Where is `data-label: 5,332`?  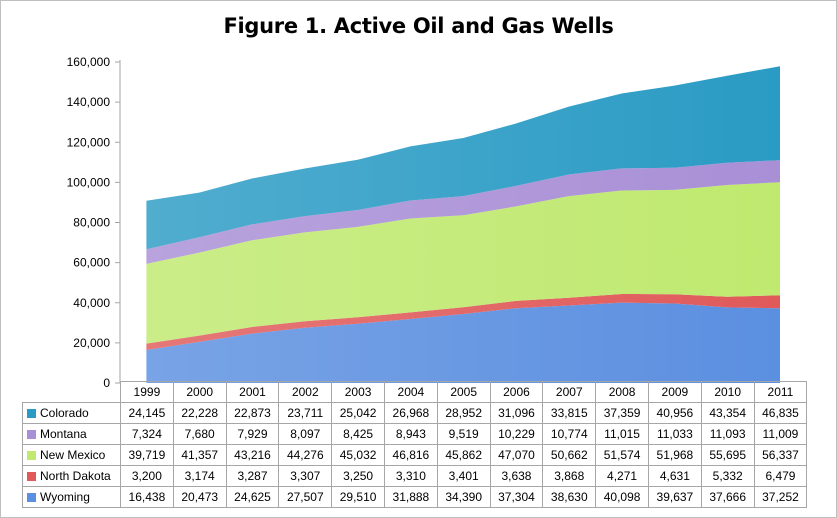
data-label: 5,332 is located at coordinates (727, 476).